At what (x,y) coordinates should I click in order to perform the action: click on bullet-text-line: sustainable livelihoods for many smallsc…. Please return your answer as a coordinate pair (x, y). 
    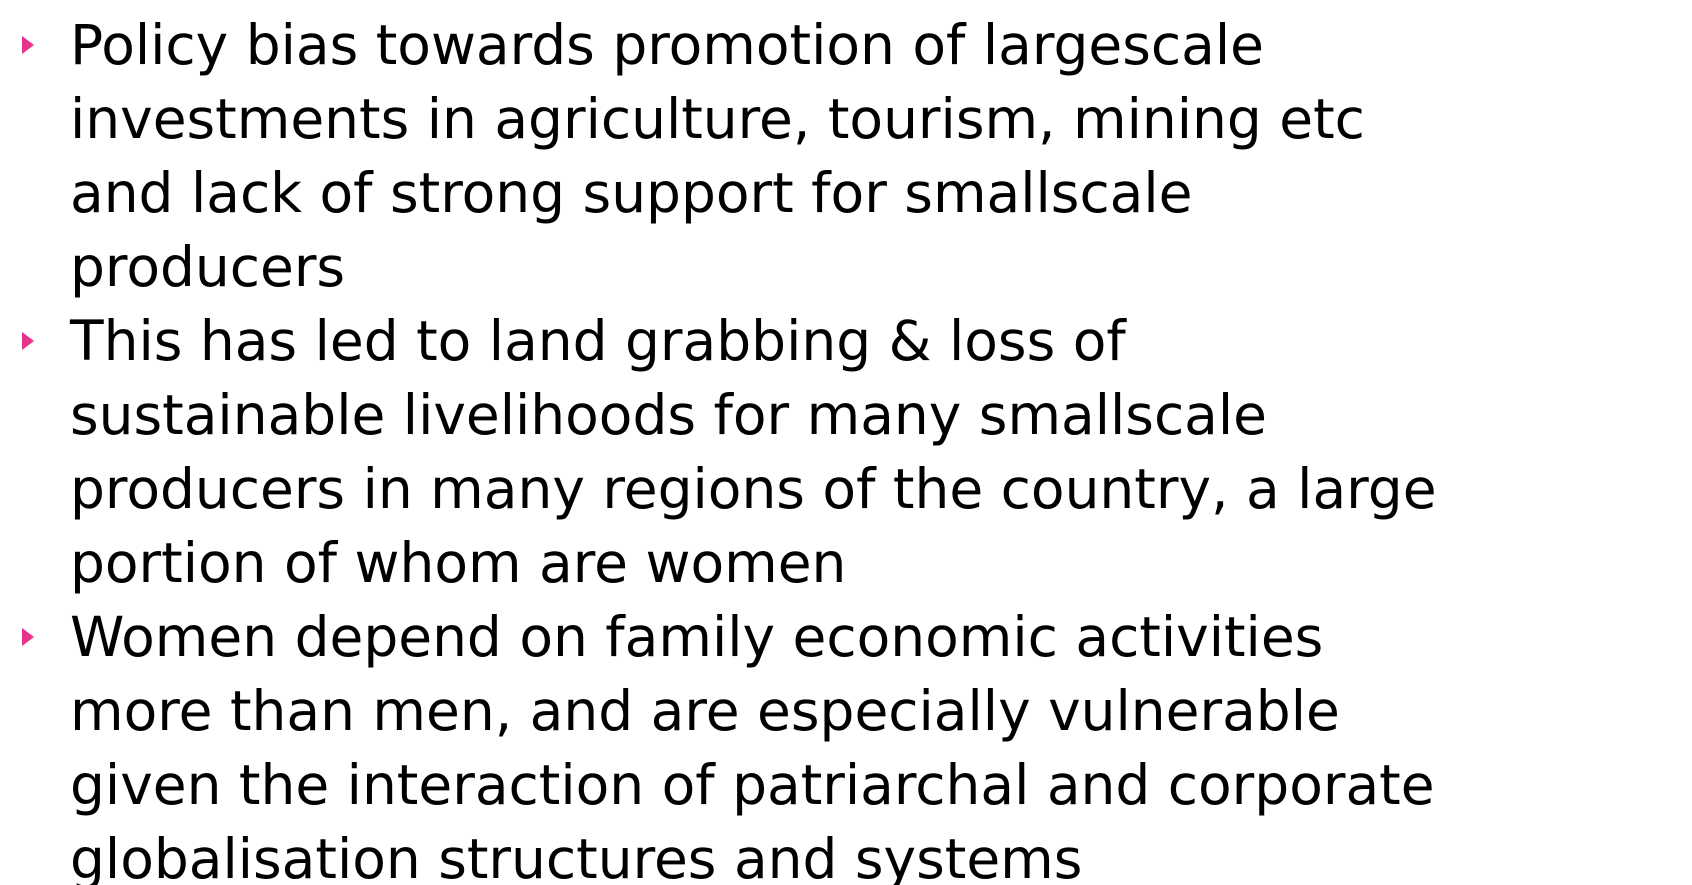
    Looking at the image, I should click on (669, 415).